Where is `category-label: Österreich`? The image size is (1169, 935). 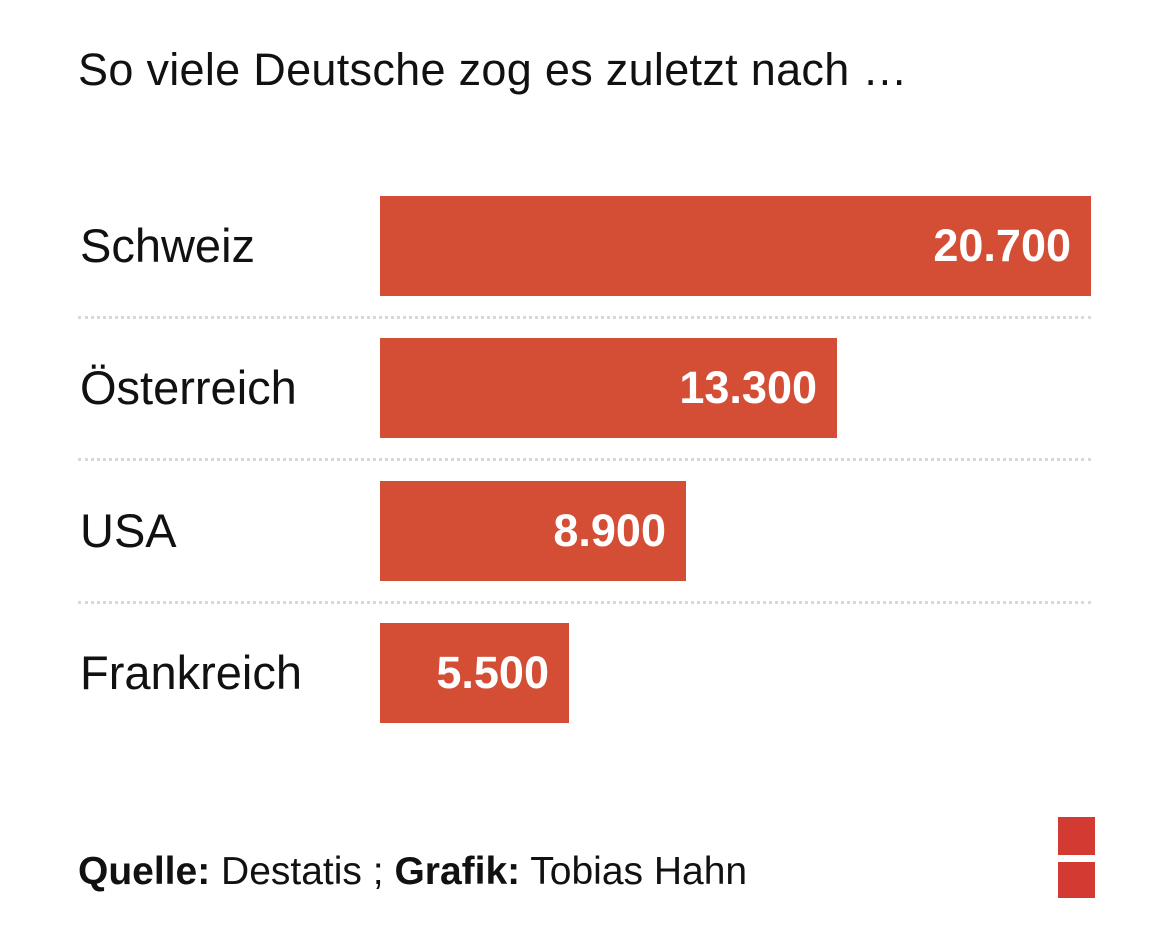
category-label: Österreich is located at coordinates (188, 387).